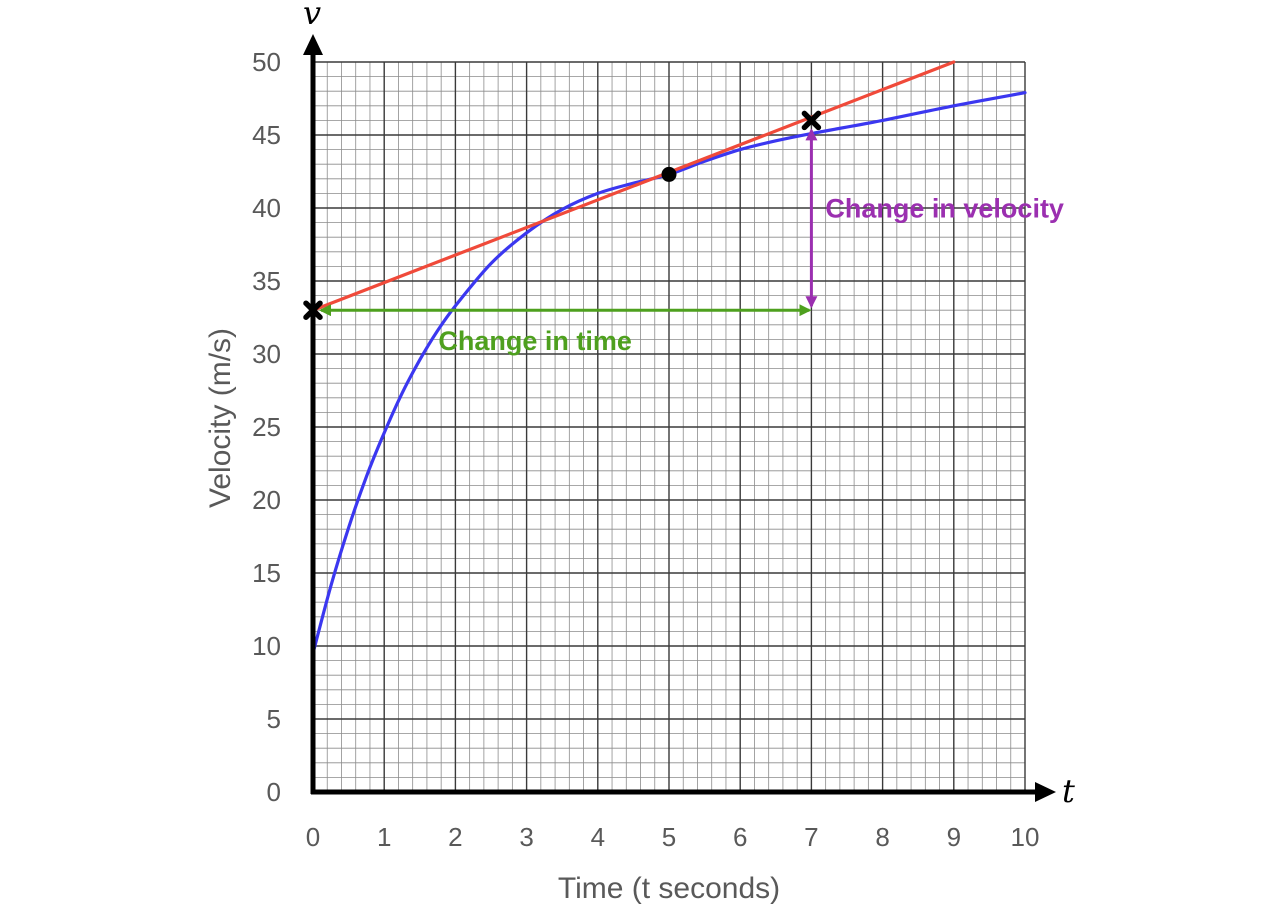  What do you see at coordinates (1045, 792) in the screenshot?
I see `x-axis-arrowhead` at bounding box center [1045, 792].